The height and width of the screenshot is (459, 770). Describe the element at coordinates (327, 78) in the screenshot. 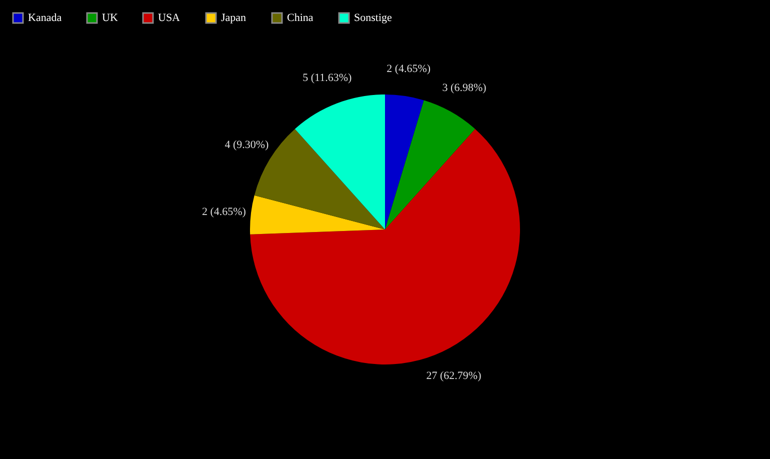

I see `data-label: 5 (11.63%)` at that location.